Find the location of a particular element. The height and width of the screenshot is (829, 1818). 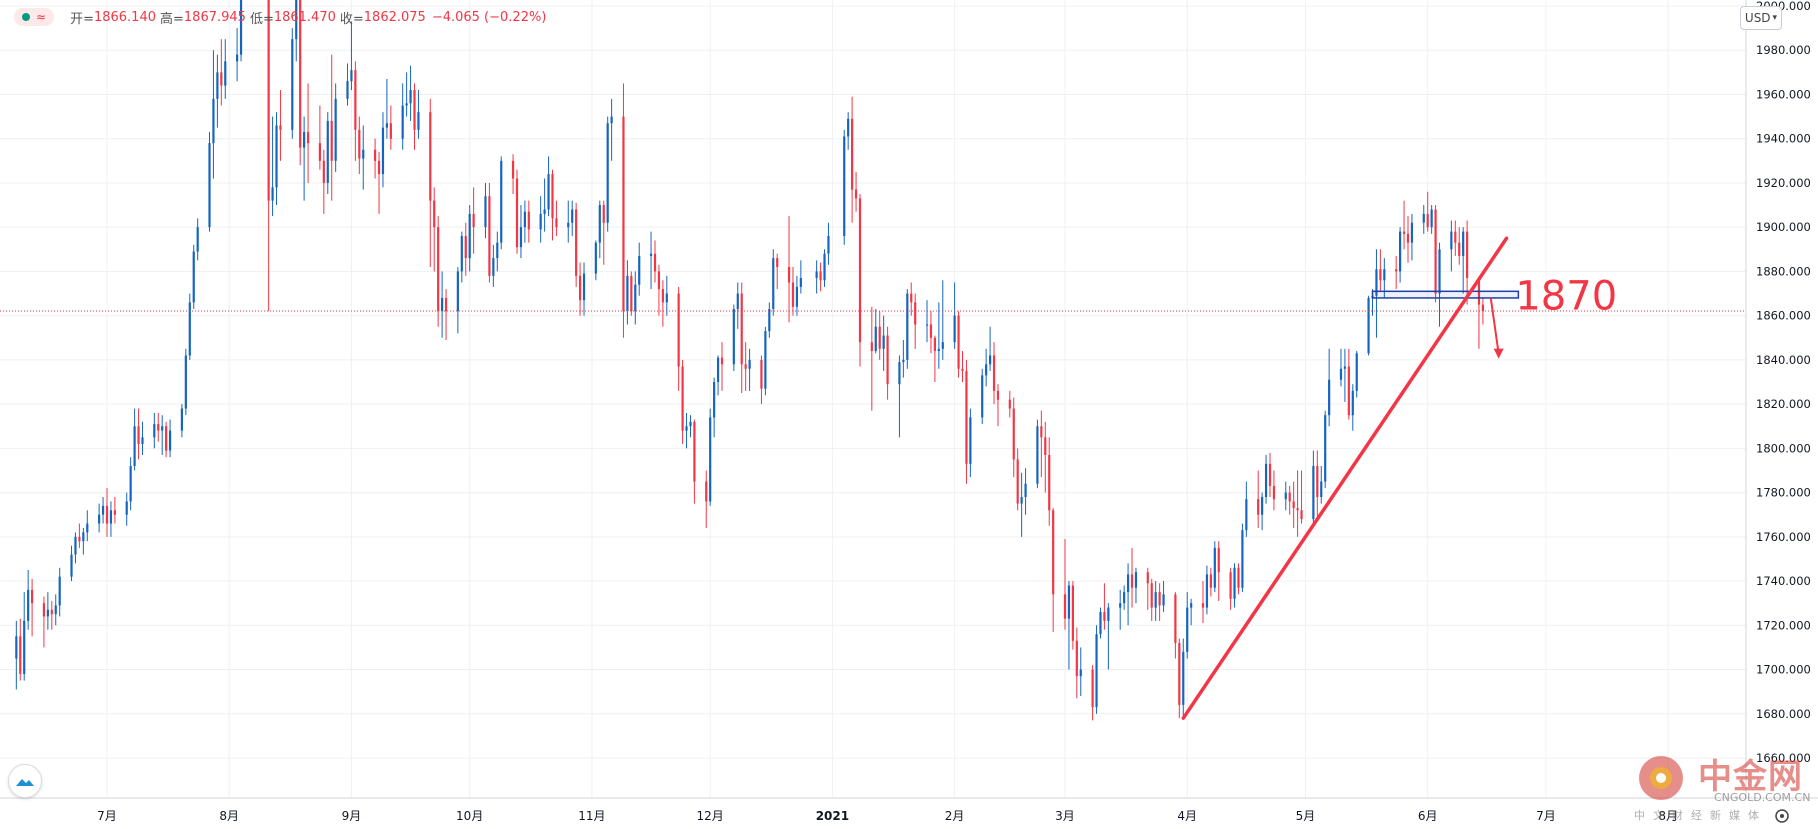

y-tick-label: 1820.000 is located at coordinates (1783, 404).